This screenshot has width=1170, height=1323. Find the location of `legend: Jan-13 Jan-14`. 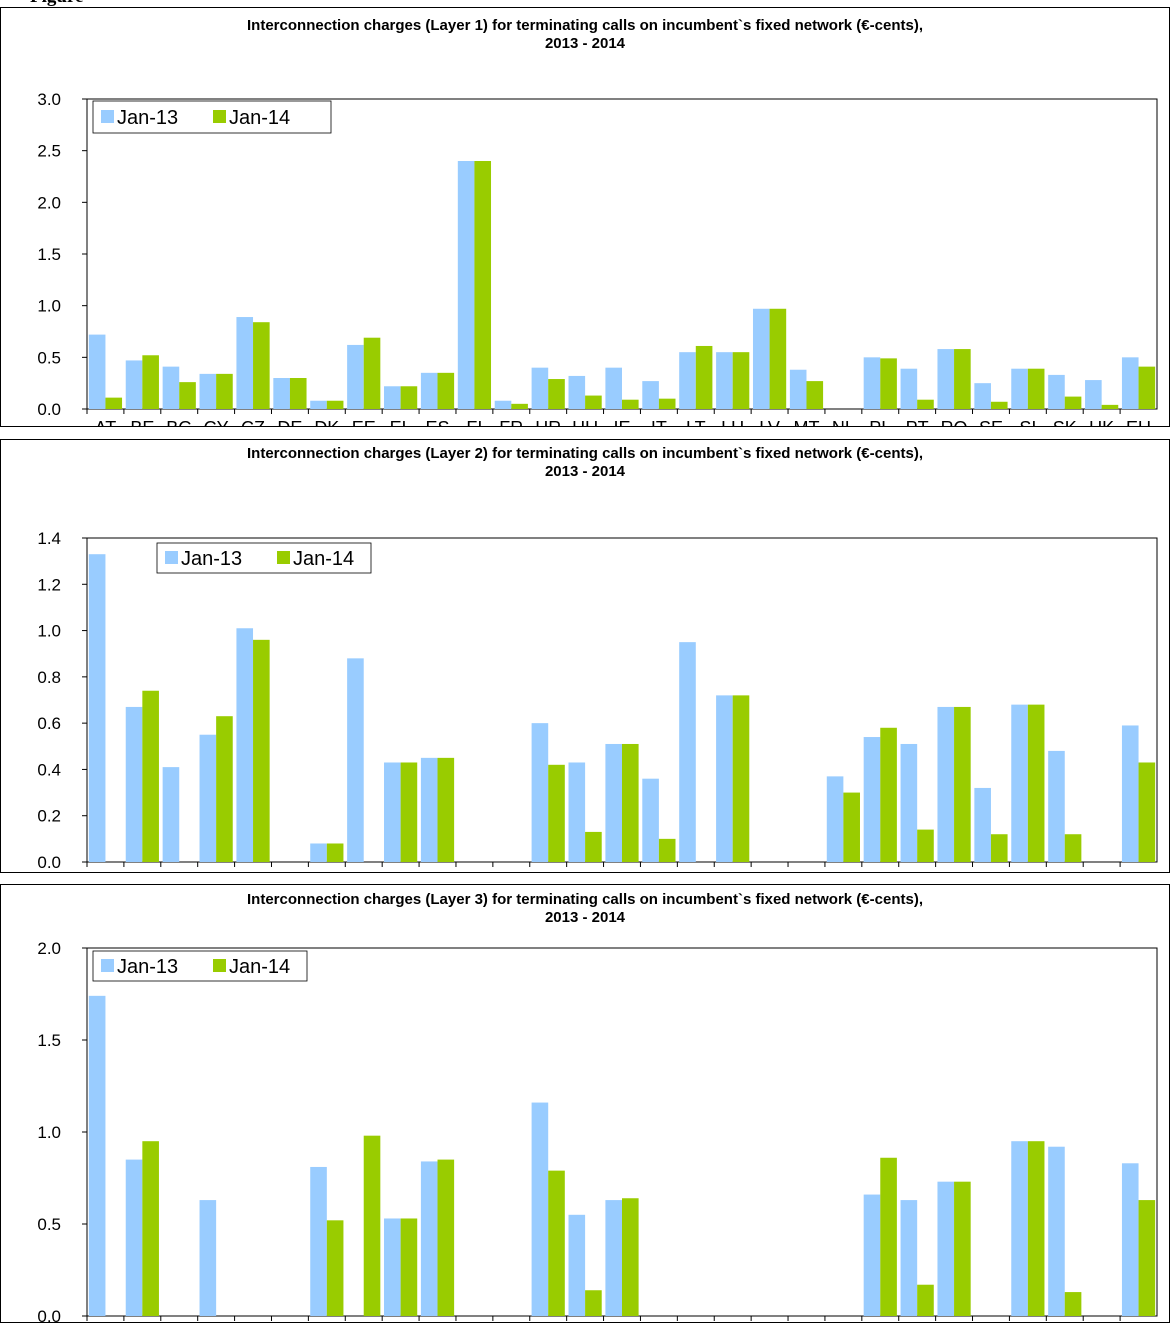

legend: Jan-13 Jan-14 is located at coordinates (264, 558).